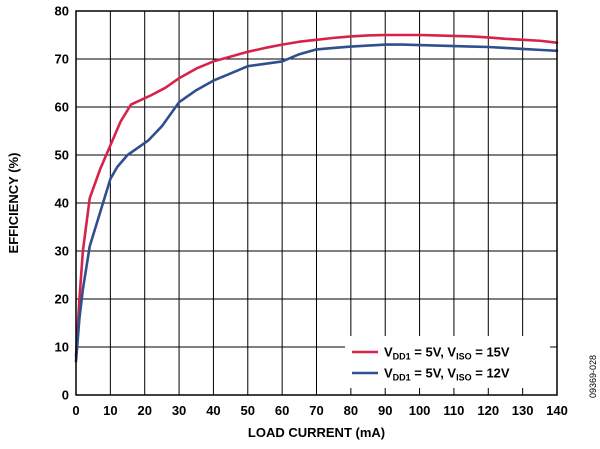 This screenshot has height=449, width=600. Describe the element at coordinates (110, 410) in the screenshot. I see `x-tick-label: 10` at that location.